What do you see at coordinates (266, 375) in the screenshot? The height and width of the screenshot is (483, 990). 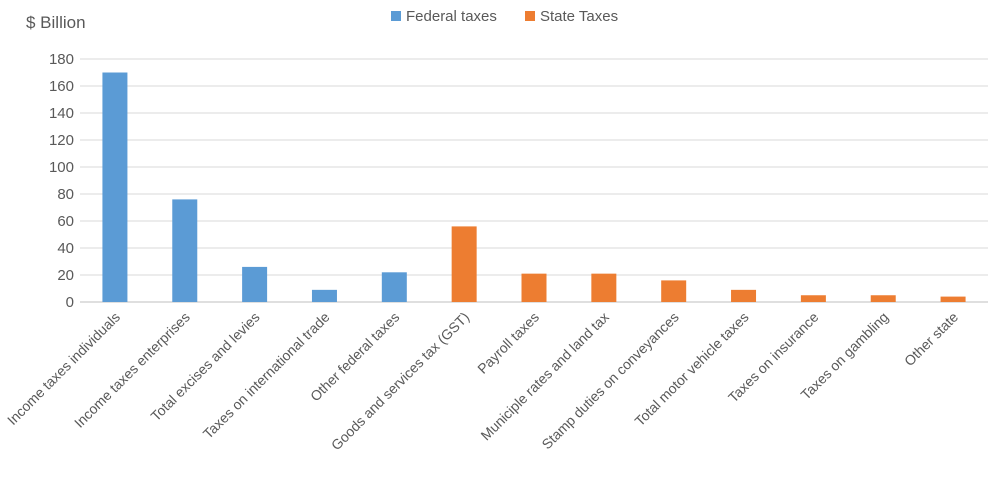 I see `category-label: Taxes on international trade` at bounding box center [266, 375].